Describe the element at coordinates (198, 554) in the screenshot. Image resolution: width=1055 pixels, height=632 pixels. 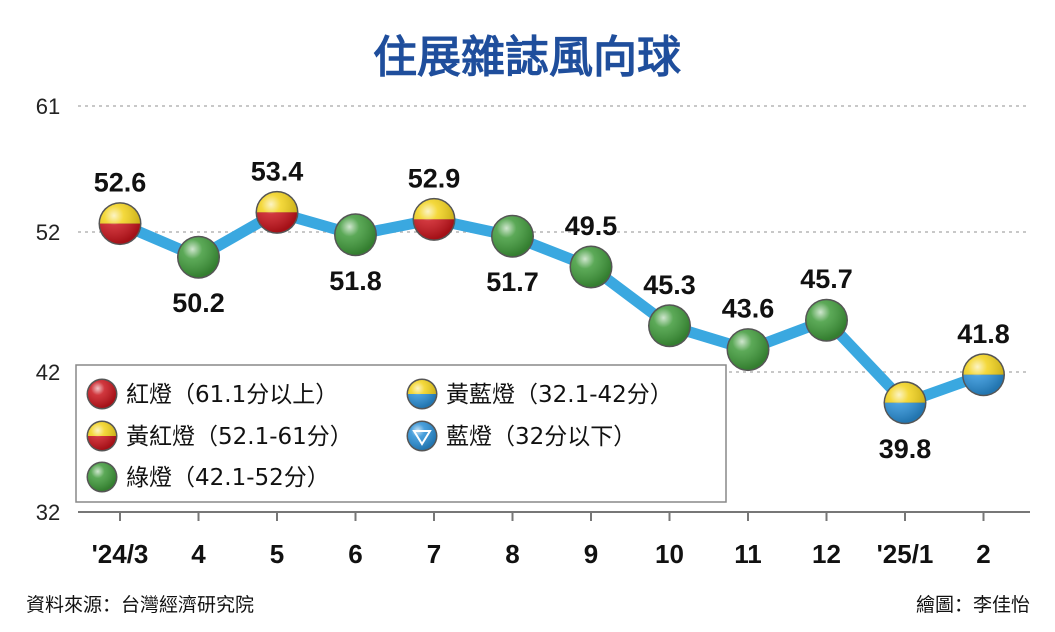
I see `x-tick-label: 4` at that location.